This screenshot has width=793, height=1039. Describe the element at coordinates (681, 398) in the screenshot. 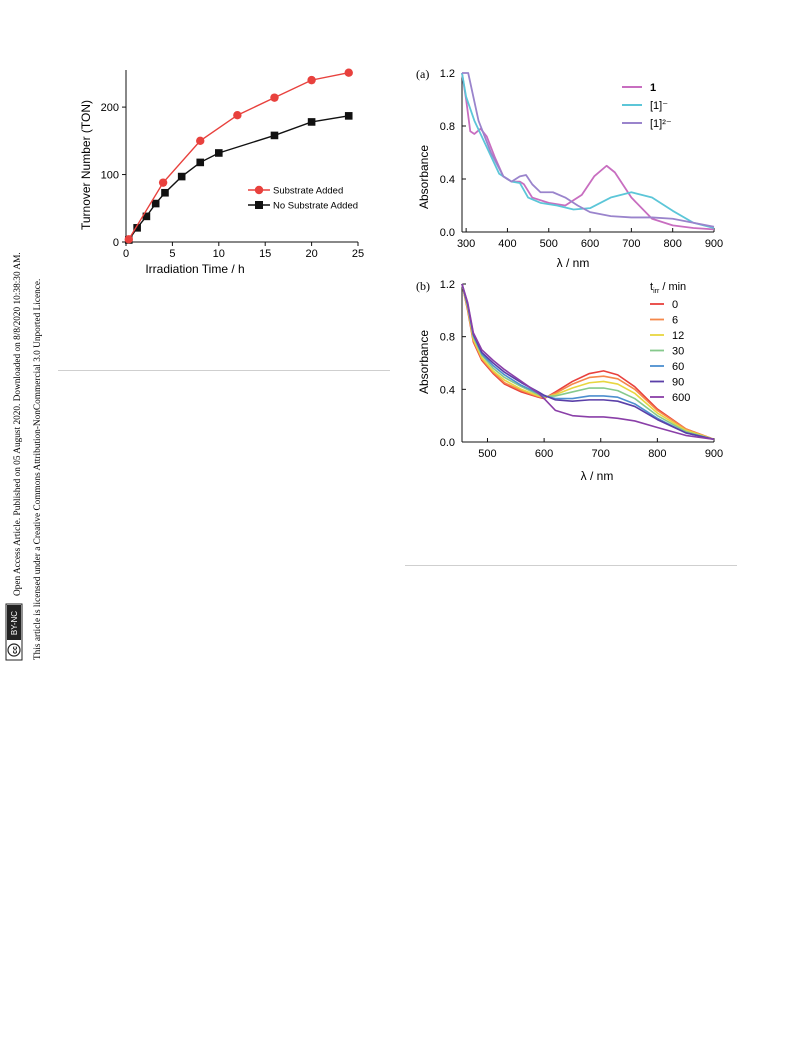

I see `legend-b-label-600: 600` at that location.